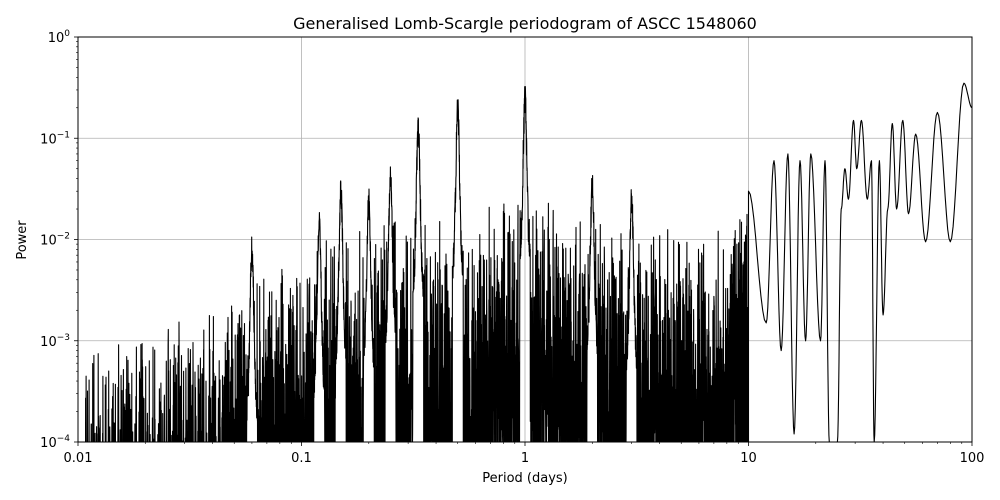 This screenshot has width=1000, height=500. I want to click on x-tick-label: 1, so click(525, 458).